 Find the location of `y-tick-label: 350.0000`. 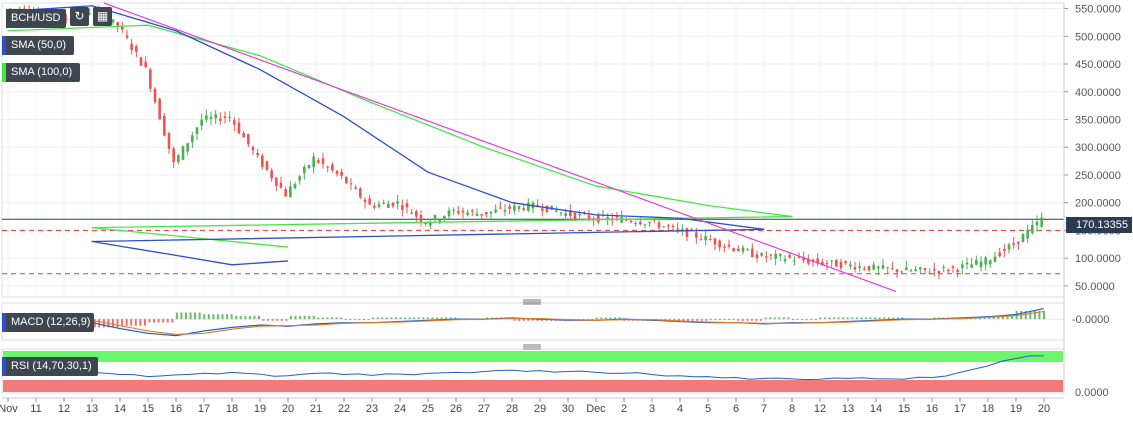

y-tick-label: 350.0000 is located at coordinates (1098, 120).